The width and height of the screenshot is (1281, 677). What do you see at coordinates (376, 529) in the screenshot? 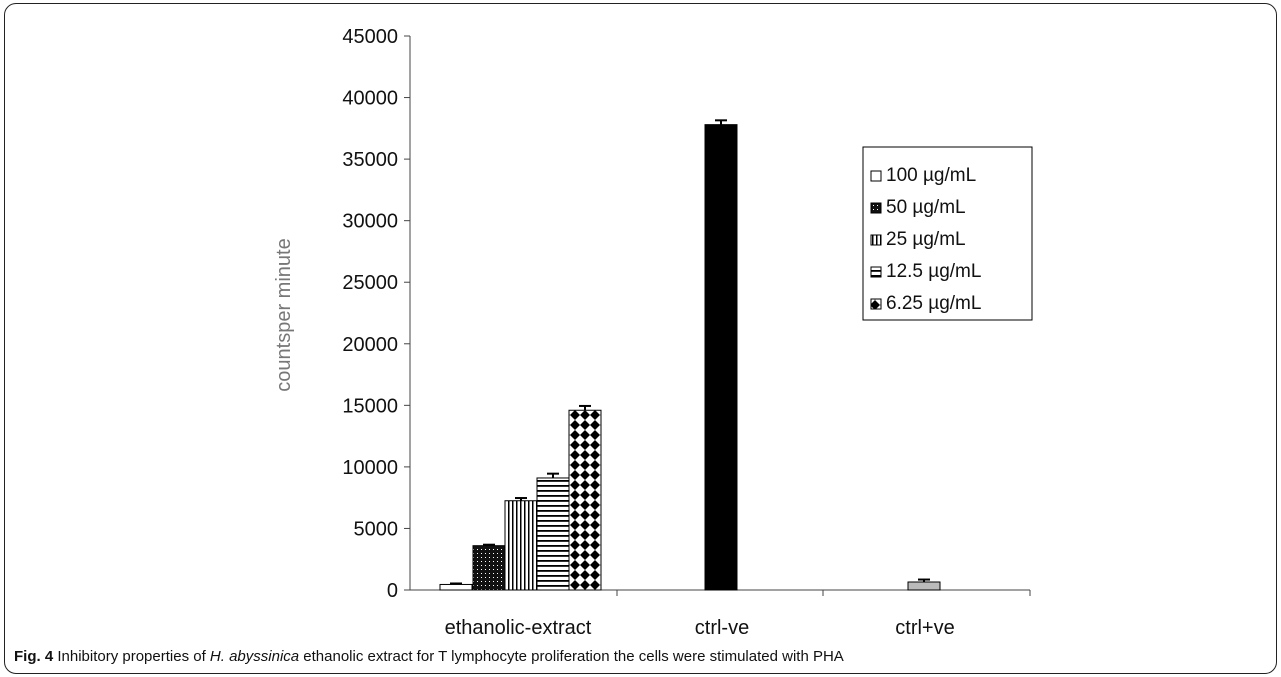
I see `y-tick-label: 5000` at bounding box center [376, 529].